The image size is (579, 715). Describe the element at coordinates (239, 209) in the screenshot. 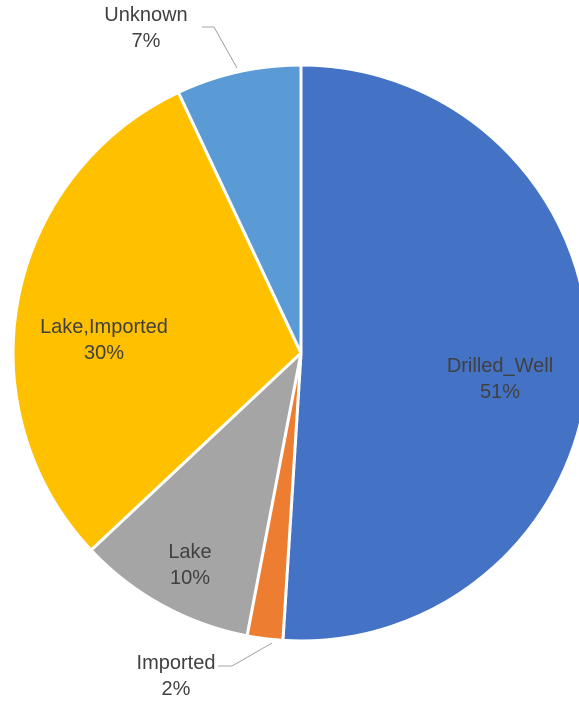

I see `pie-slice-unknown` at that location.